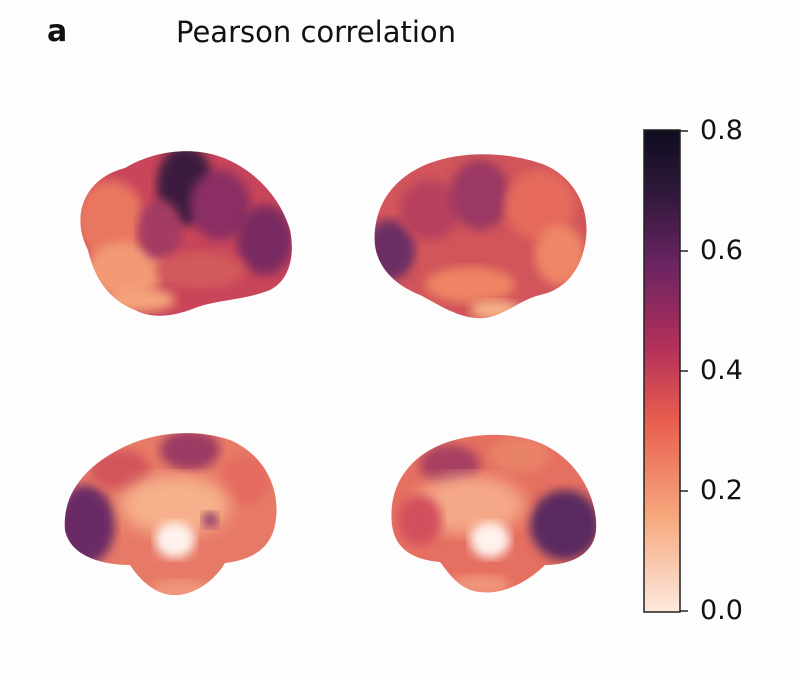  What do you see at coordinates (721, 490) in the screenshot?
I see `colorbar-tick-label: 0.2` at bounding box center [721, 490].